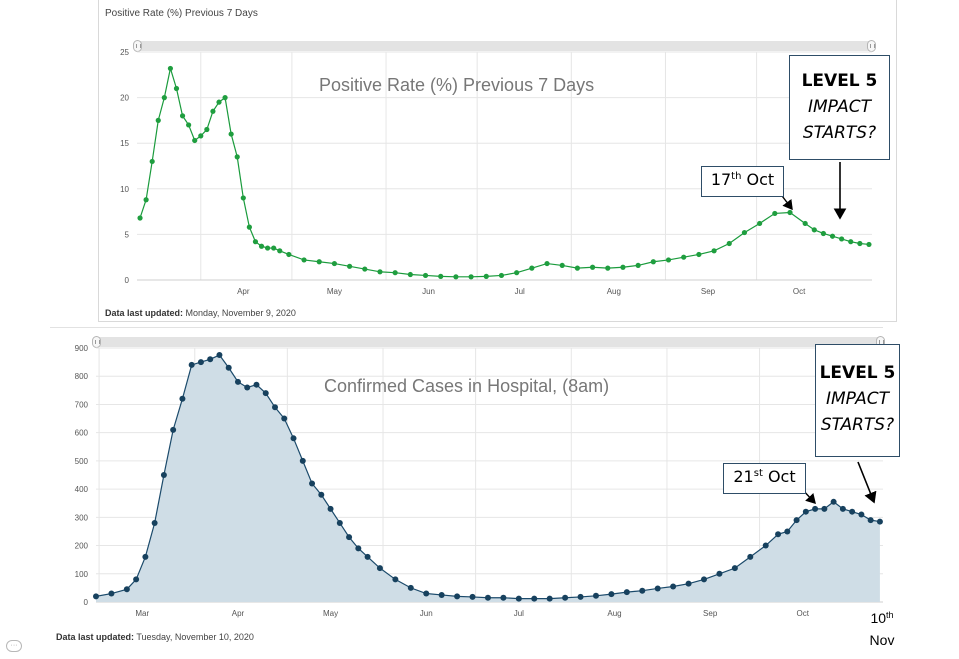 Image resolution: width=959 pixels, height=659 pixels. I want to click on level5-label: LEVEL 5, so click(857, 373).